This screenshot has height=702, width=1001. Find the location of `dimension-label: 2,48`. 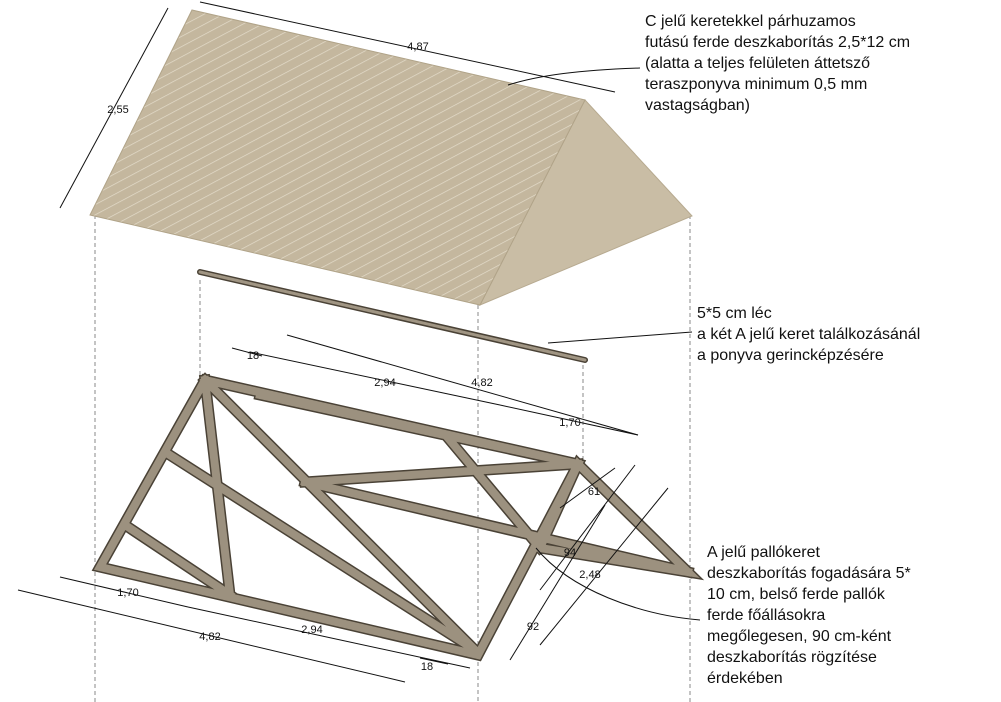

dimension-label: 2,48 is located at coordinates (589, 575).